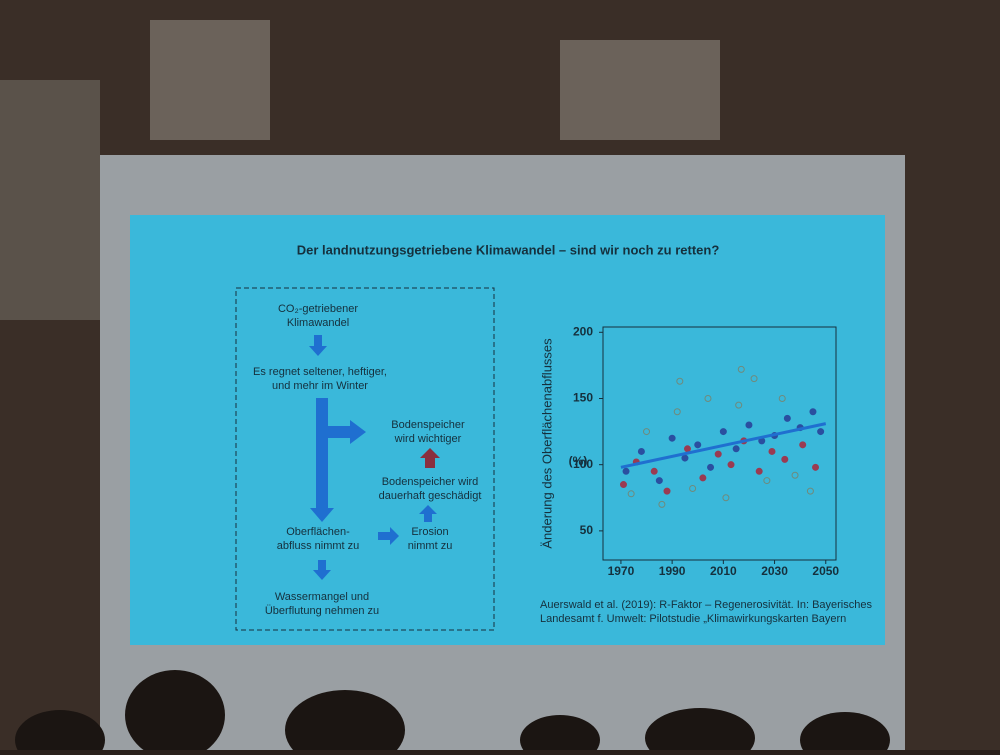 The image size is (1000, 755). What do you see at coordinates (583, 331) in the screenshot?
I see `y-tick-label: 200` at bounding box center [583, 331].